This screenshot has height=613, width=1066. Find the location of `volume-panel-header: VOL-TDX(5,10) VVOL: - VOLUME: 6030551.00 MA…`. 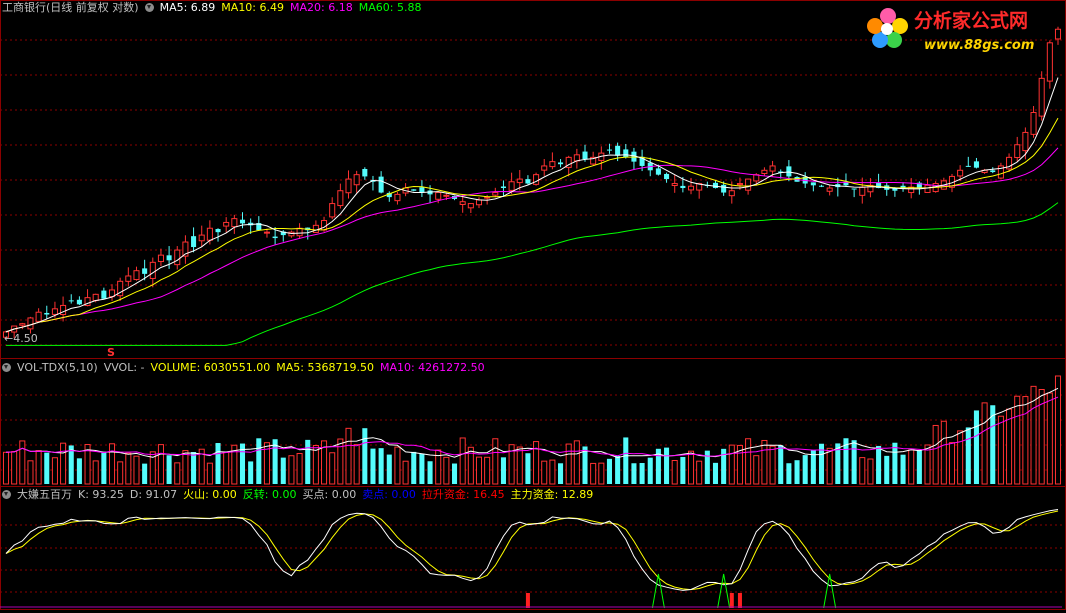

volume-panel-header: VOL-TDX(5,10) VVOL: - VOLUME: 6030551.00 MA… is located at coordinates (249, 368).